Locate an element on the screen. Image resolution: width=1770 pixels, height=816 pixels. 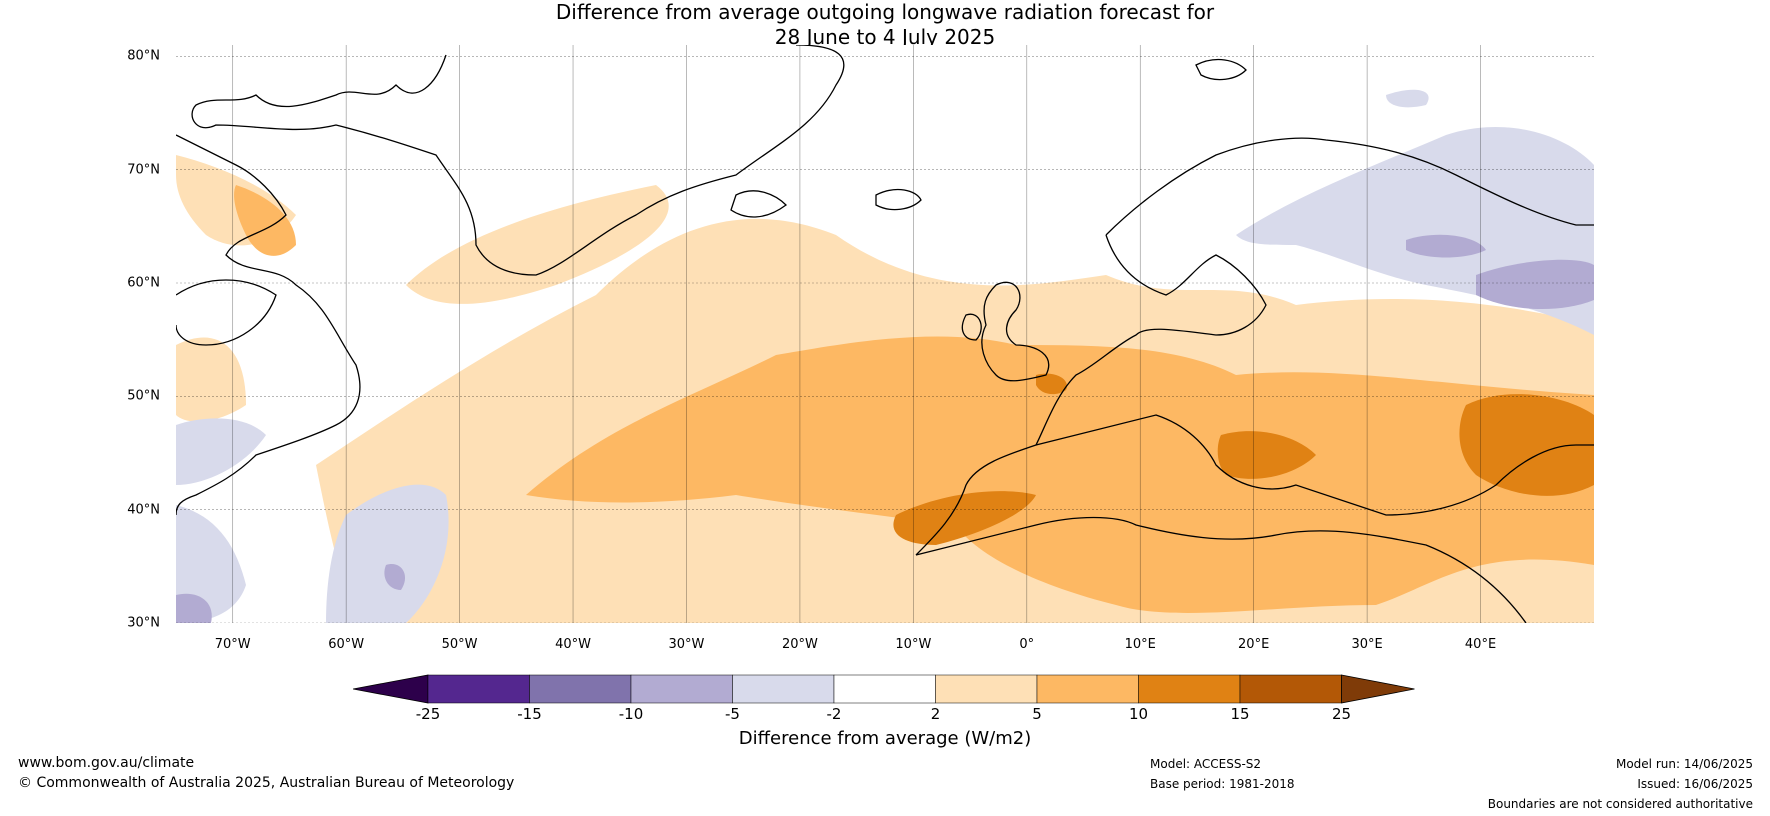
longitude-label: 40°E is located at coordinates (1480, 644).